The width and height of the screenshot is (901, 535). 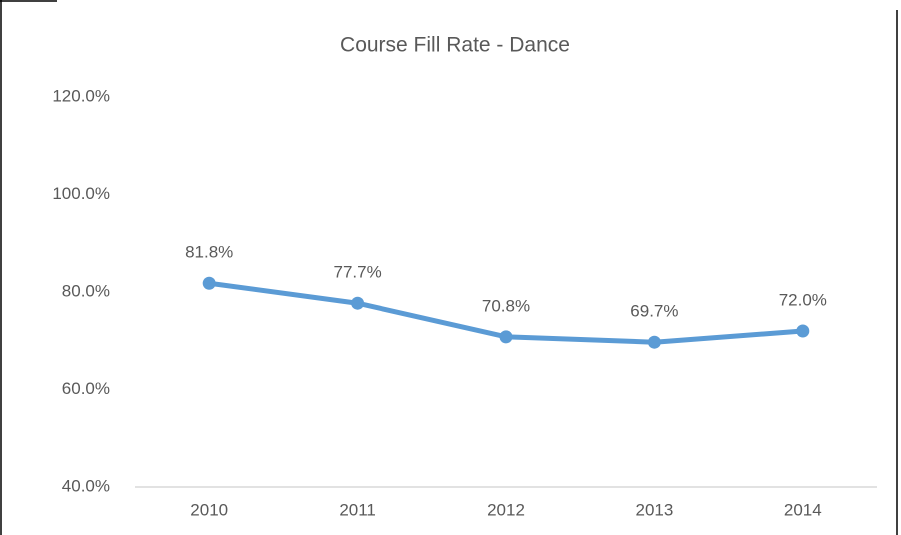 I want to click on y-tick-label: 100.0%, so click(x=81, y=193).